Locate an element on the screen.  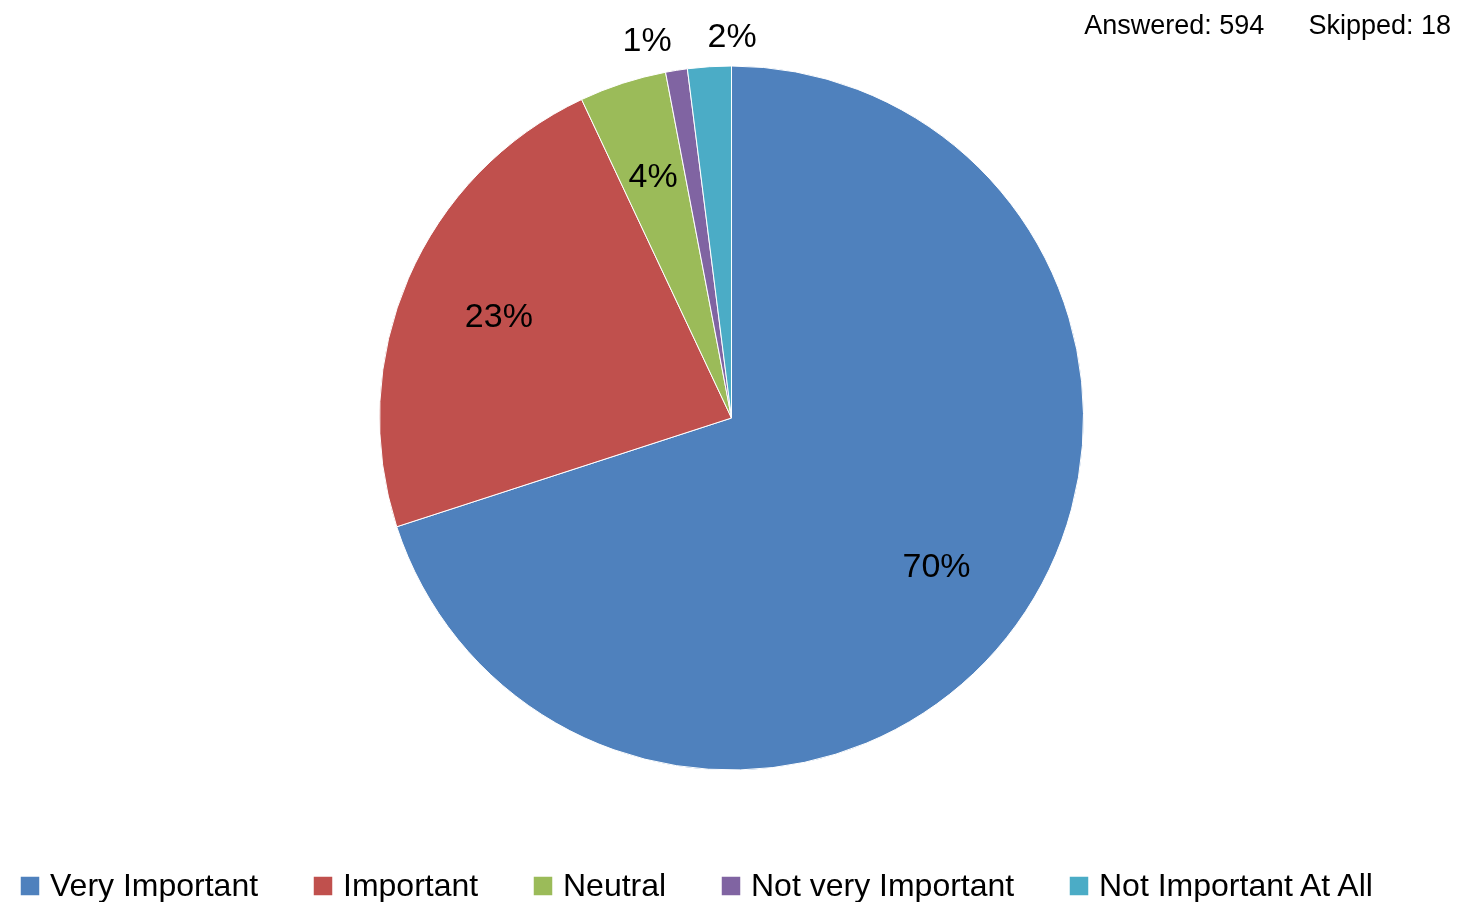
legend-label: Important is located at coordinates (411, 885).